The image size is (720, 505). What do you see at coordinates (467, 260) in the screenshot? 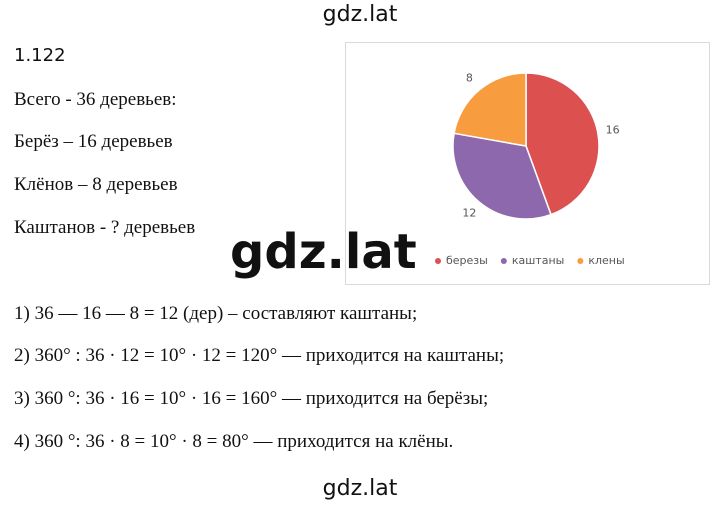
I see `legend-label: березы` at bounding box center [467, 260].